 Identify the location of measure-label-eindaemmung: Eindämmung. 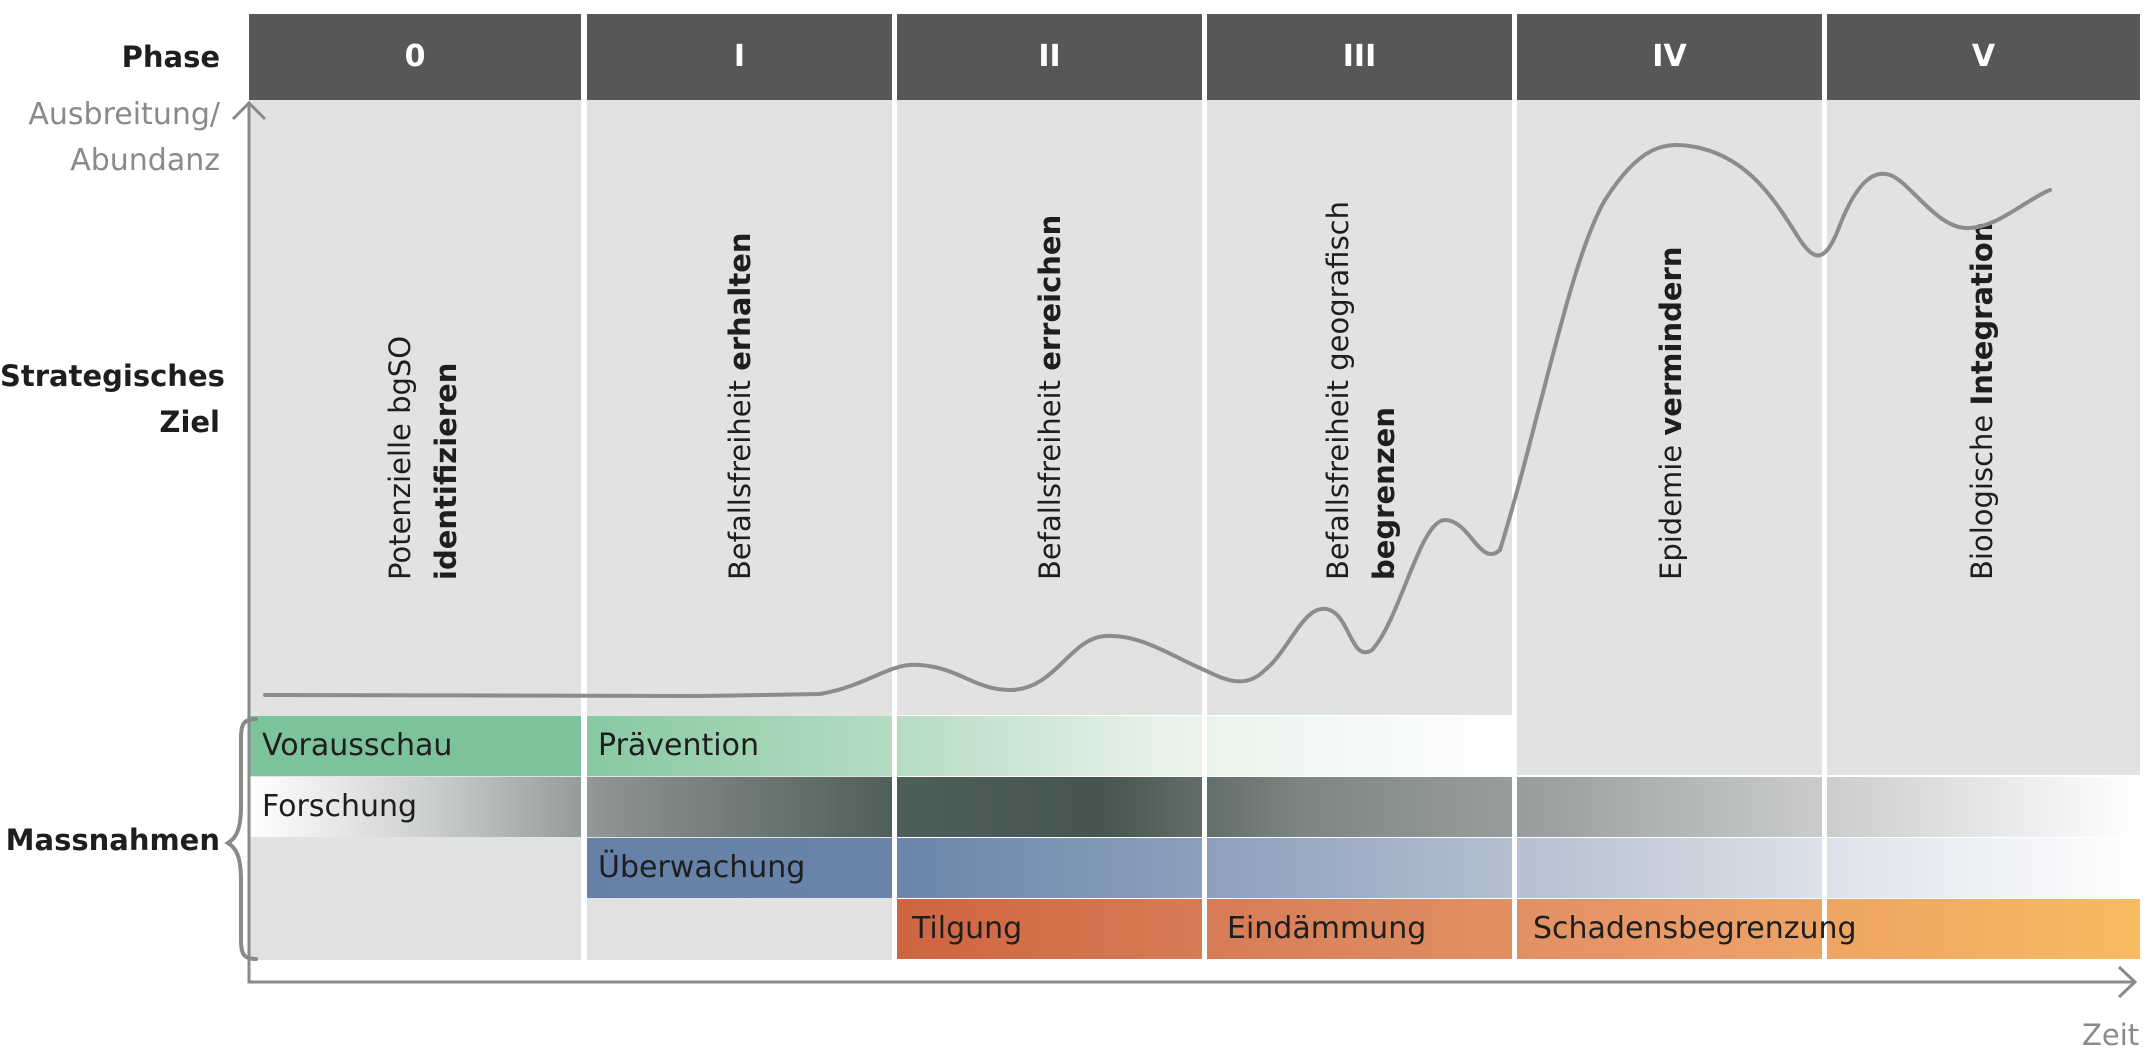
(1327, 928).